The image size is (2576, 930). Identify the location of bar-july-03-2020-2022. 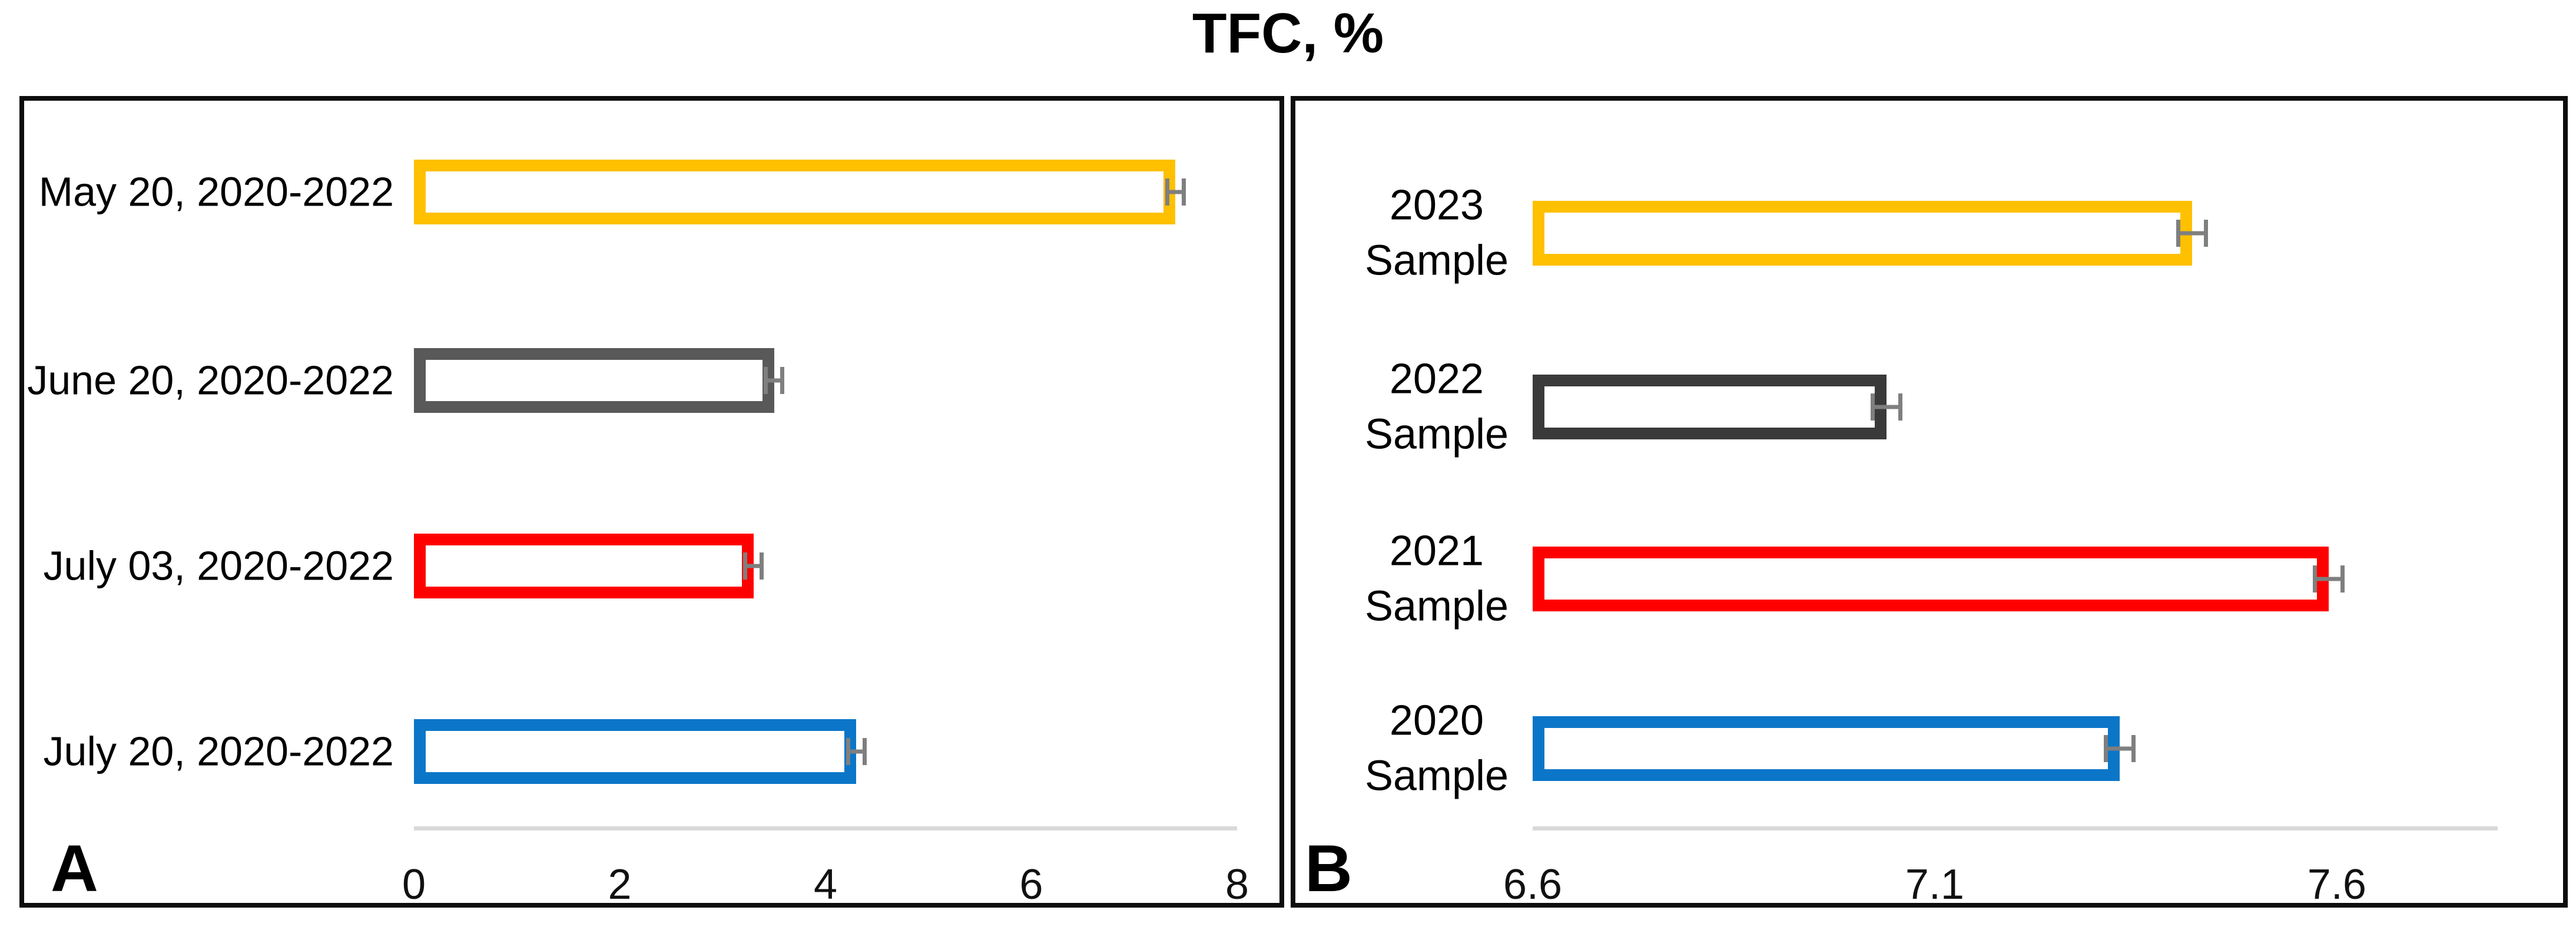
(584, 566).